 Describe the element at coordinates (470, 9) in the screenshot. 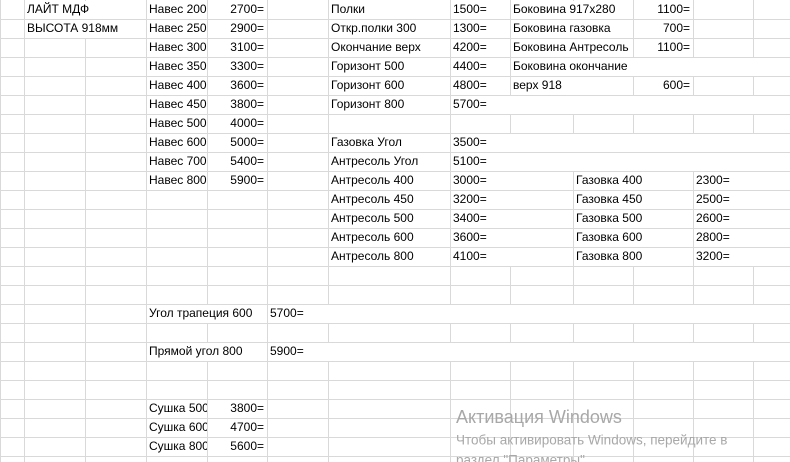

I see `cell-text: 1500=` at that location.